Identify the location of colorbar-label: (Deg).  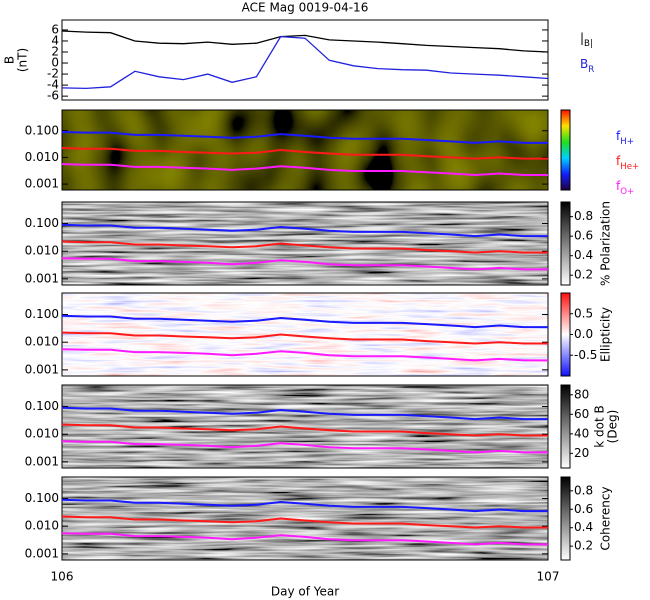
(613, 427).